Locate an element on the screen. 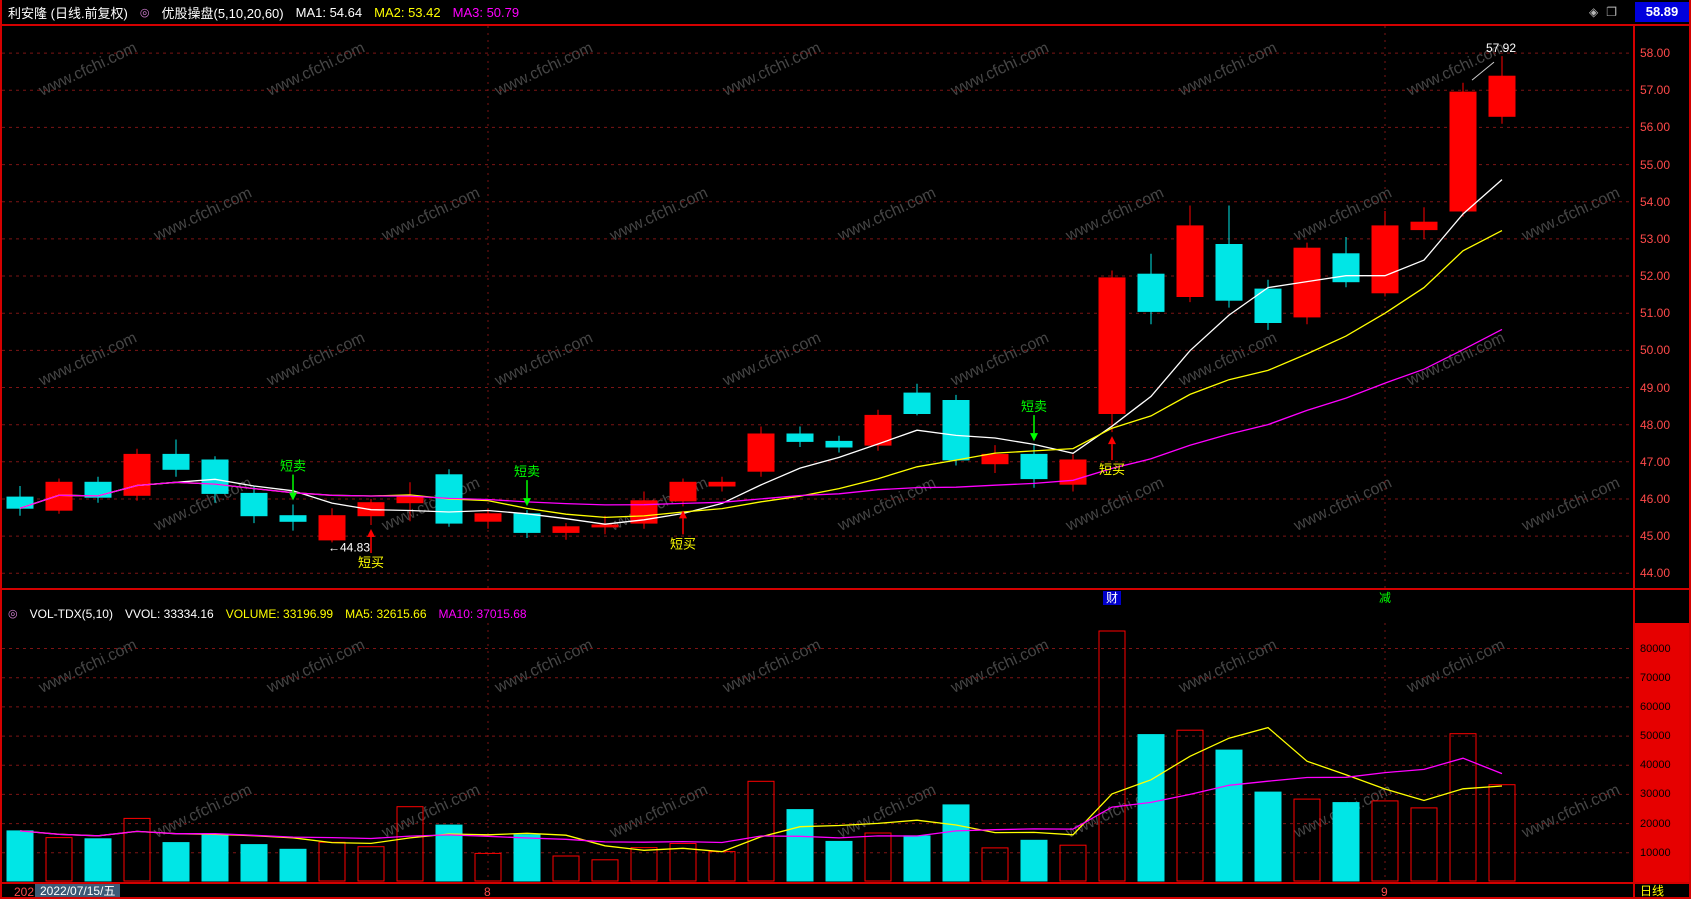  price-axis-label: 49.00 is located at coordinates (1655, 387).